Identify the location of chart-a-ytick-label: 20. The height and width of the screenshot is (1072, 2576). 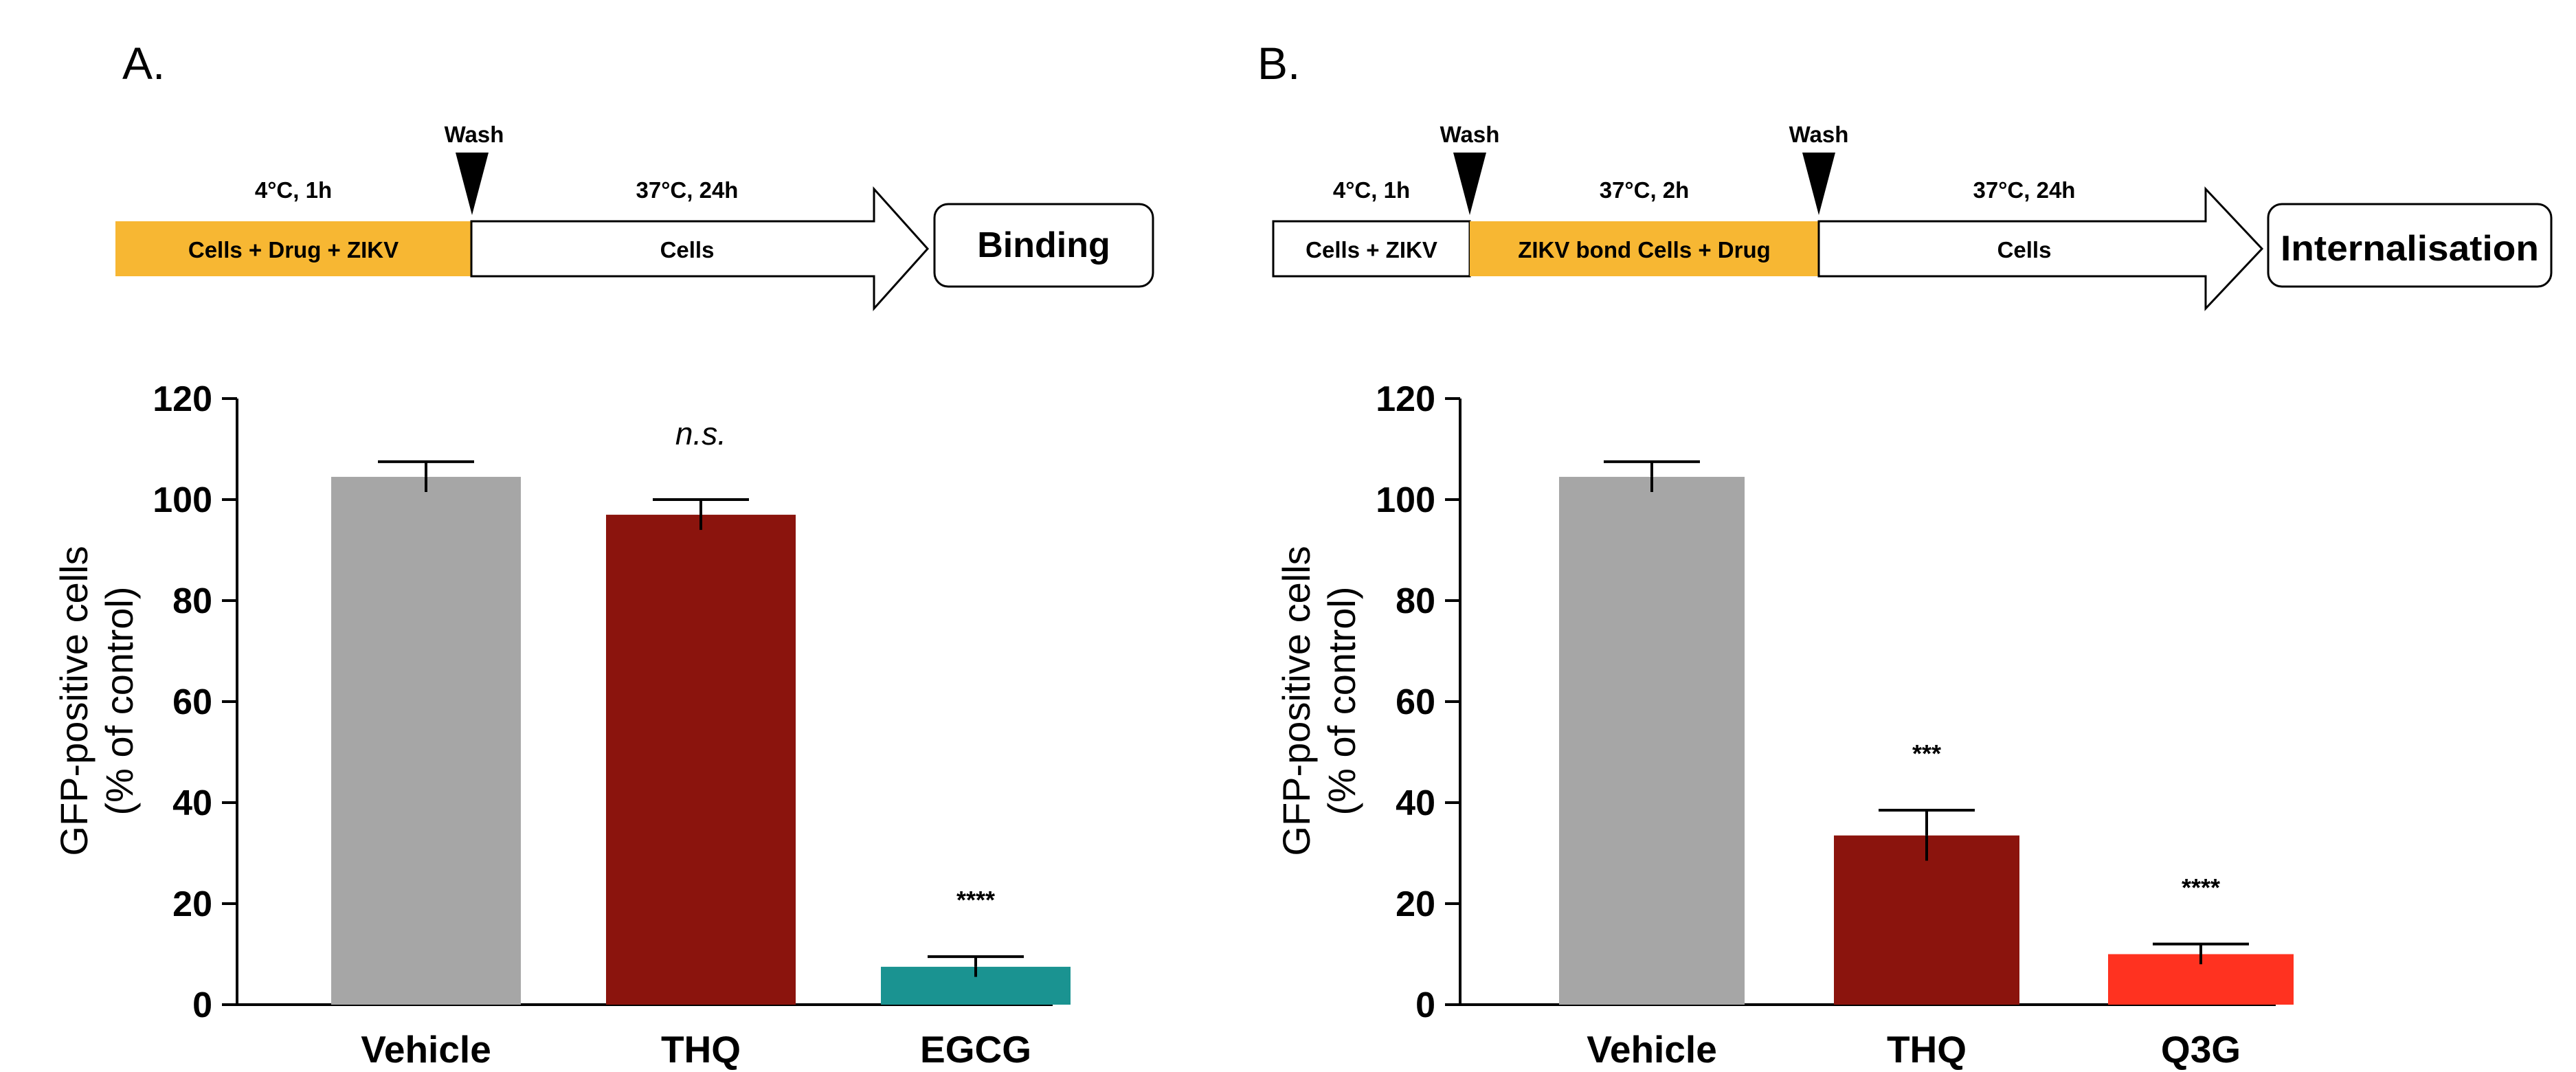
(192, 904).